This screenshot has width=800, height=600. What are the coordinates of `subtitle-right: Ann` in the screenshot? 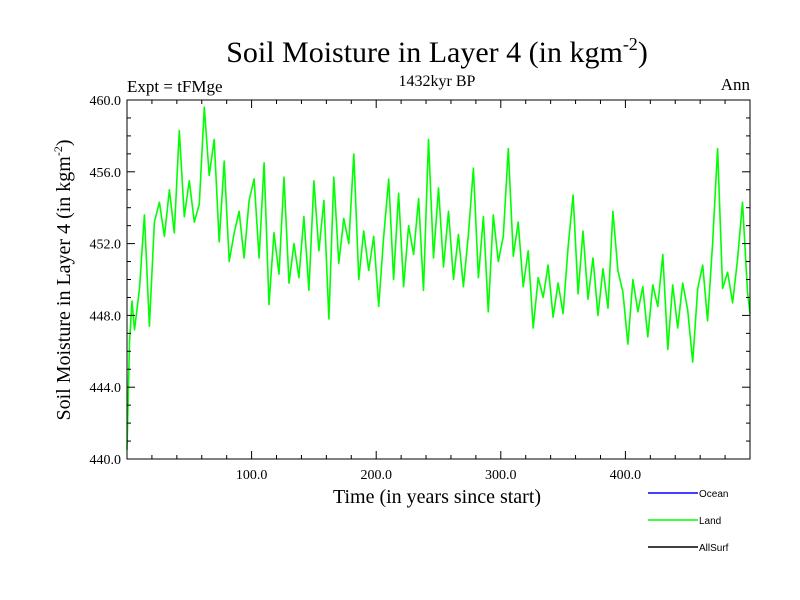 It's located at (736, 84).